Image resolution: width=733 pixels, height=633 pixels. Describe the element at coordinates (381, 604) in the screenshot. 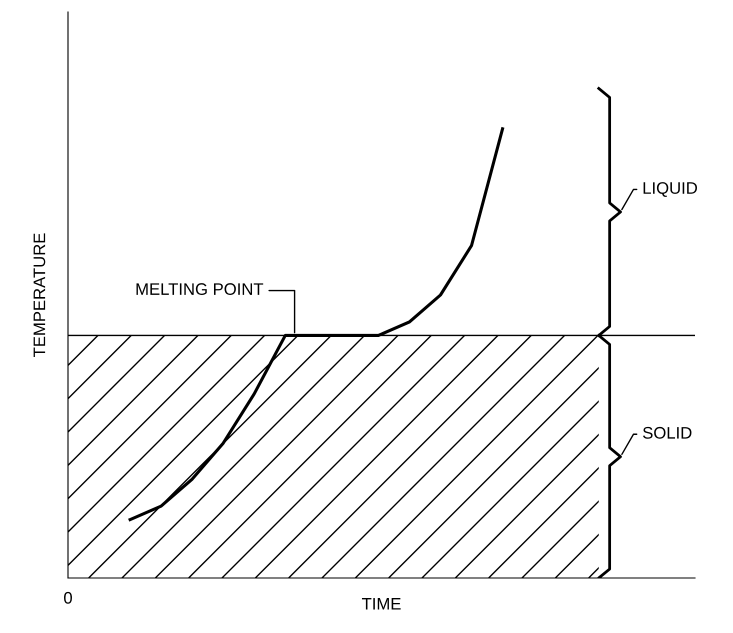

I see `x-axis-title: TIME` at that location.